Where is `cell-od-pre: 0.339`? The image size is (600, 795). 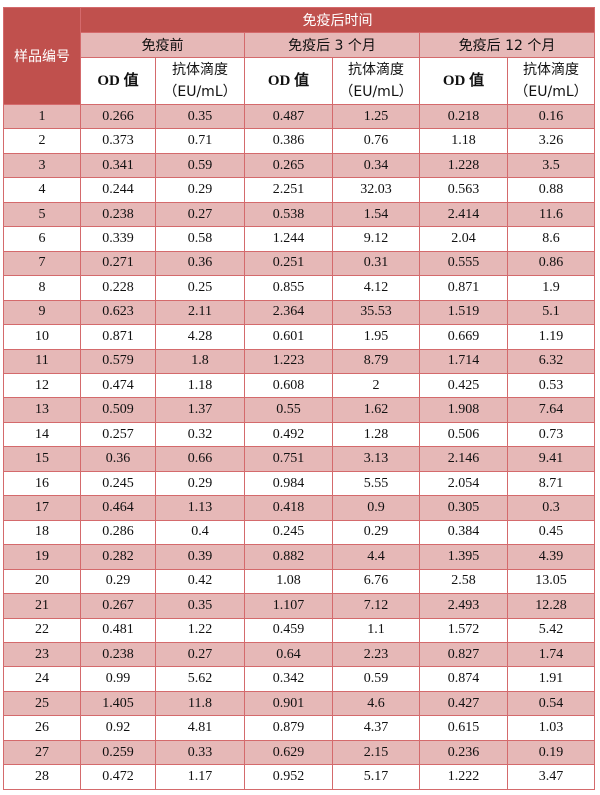 cell-od-pre: 0.339 is located at coordinates (118, 239).